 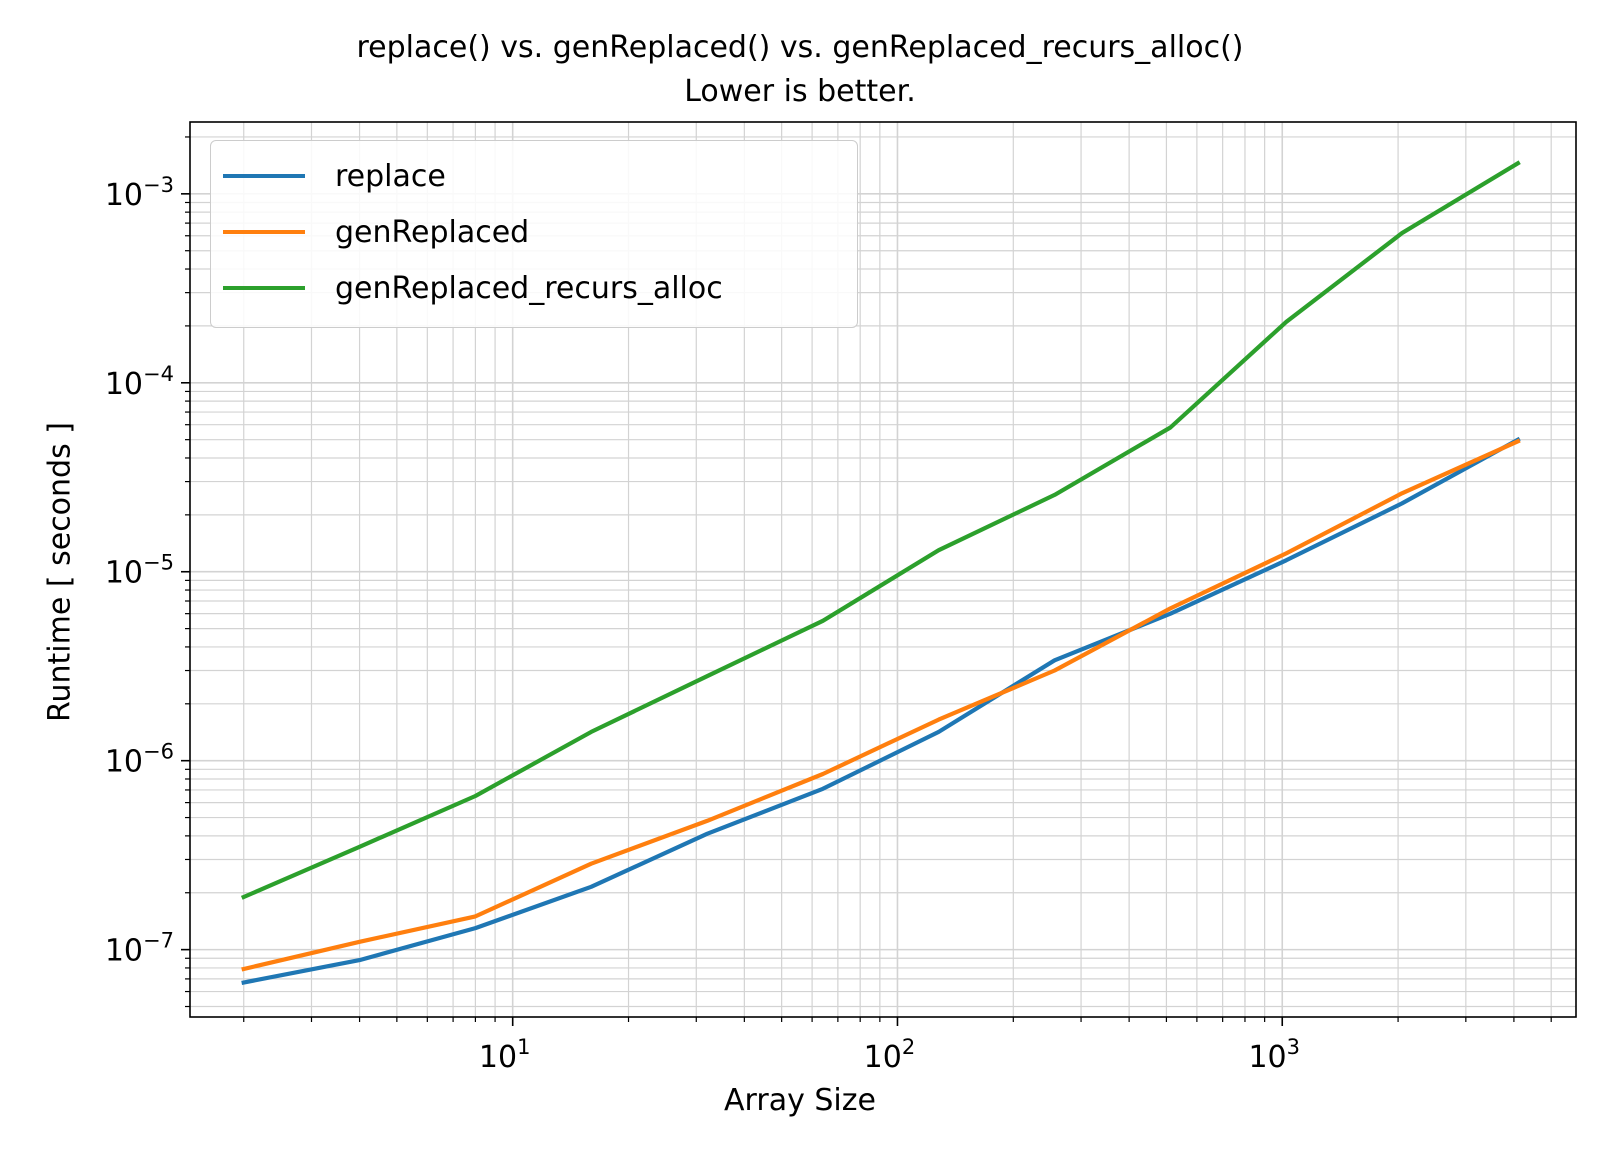 I want to click on legend-swatch-genreplaced-recurs-alloc, so click(x=264, y=288).